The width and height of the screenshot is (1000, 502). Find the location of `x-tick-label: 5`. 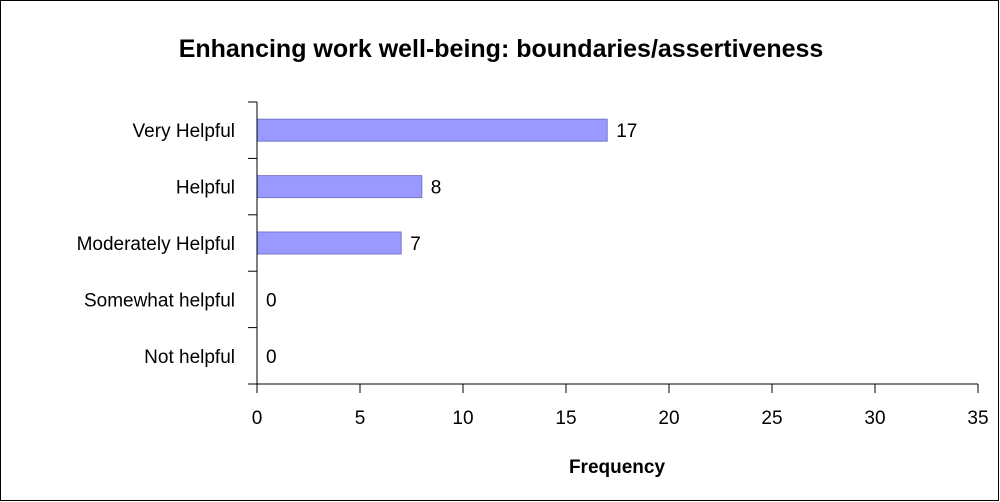

x-tick-label: 5 is located at coordinates (360, 418).